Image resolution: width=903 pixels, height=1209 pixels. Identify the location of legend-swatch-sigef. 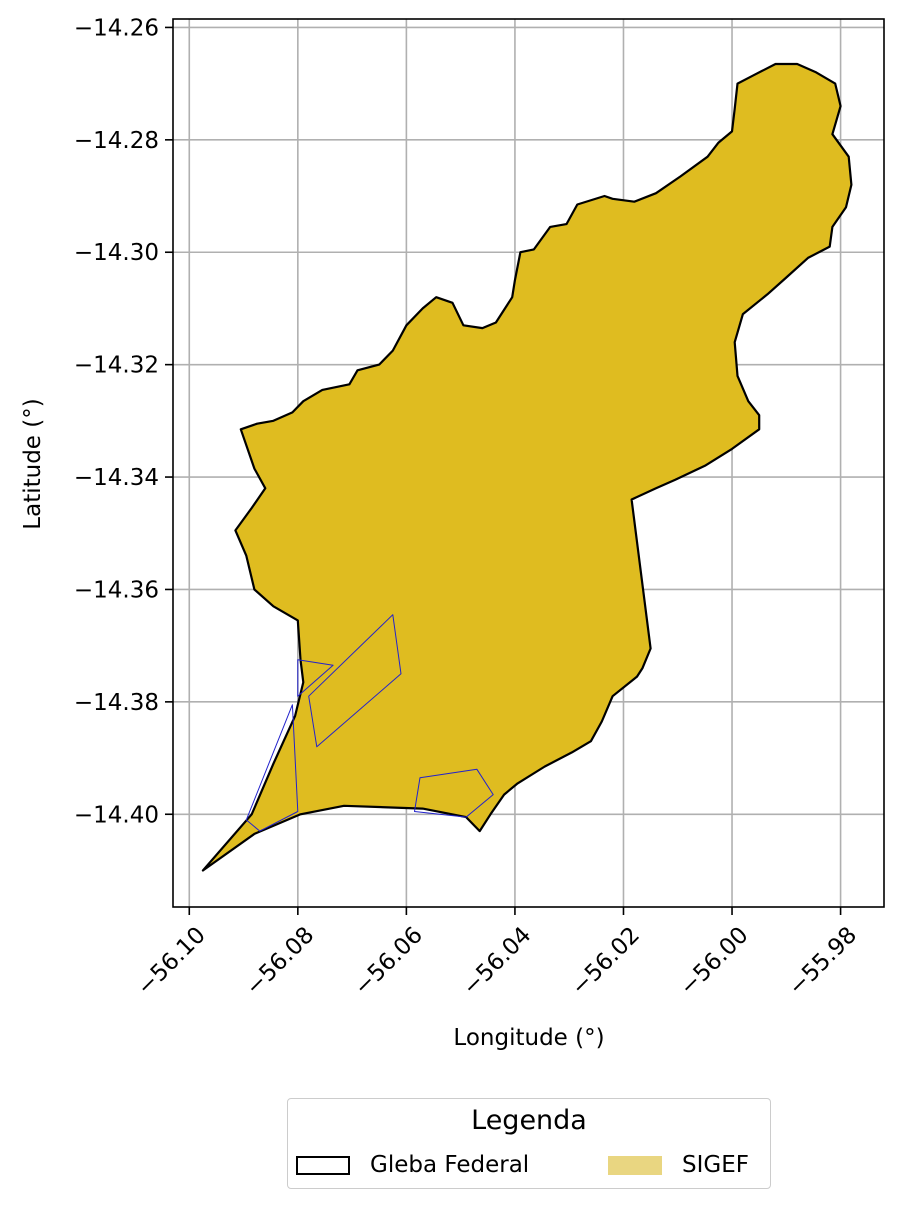
(635, 1165).